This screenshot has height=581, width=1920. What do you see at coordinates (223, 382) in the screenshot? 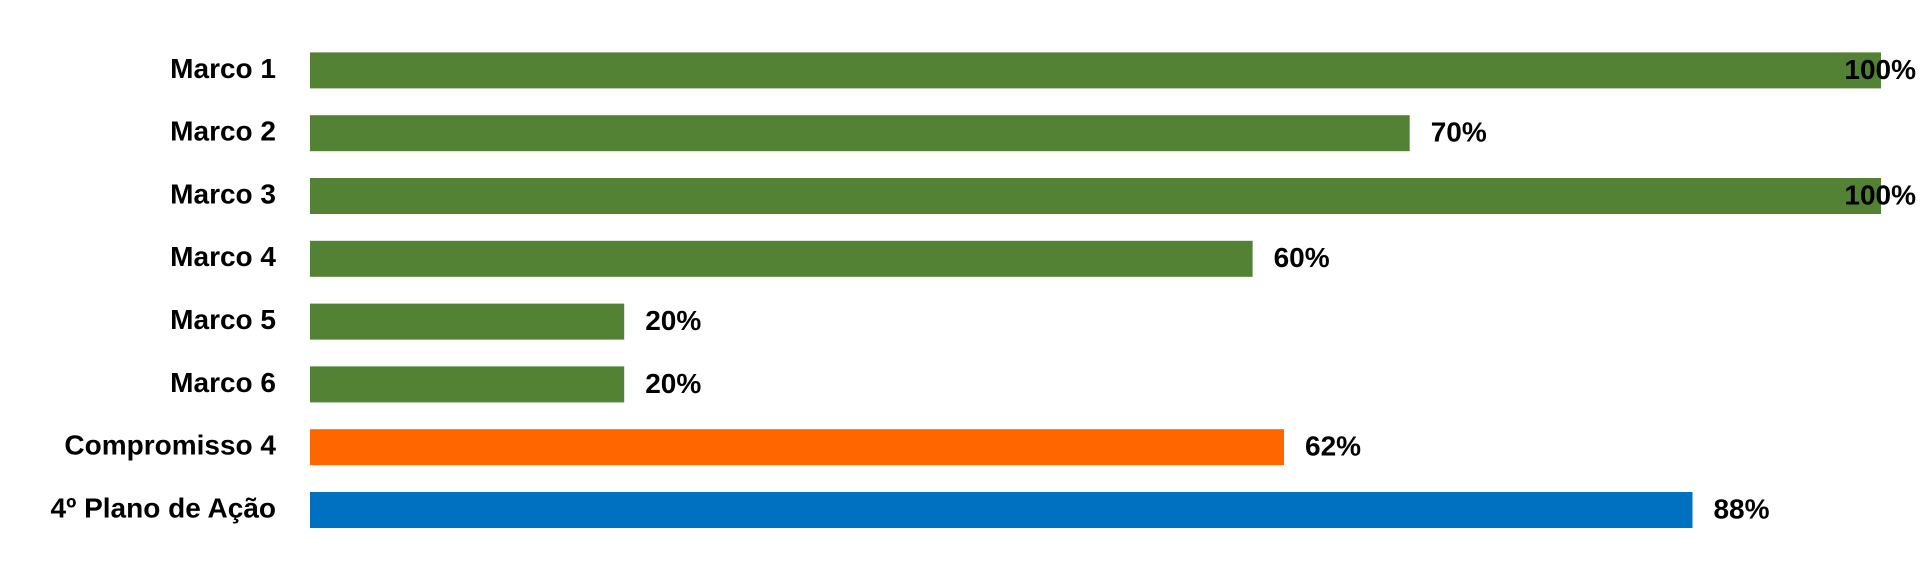
I see `y-tick-label: Marco 6` at bounding box center [223, 382].